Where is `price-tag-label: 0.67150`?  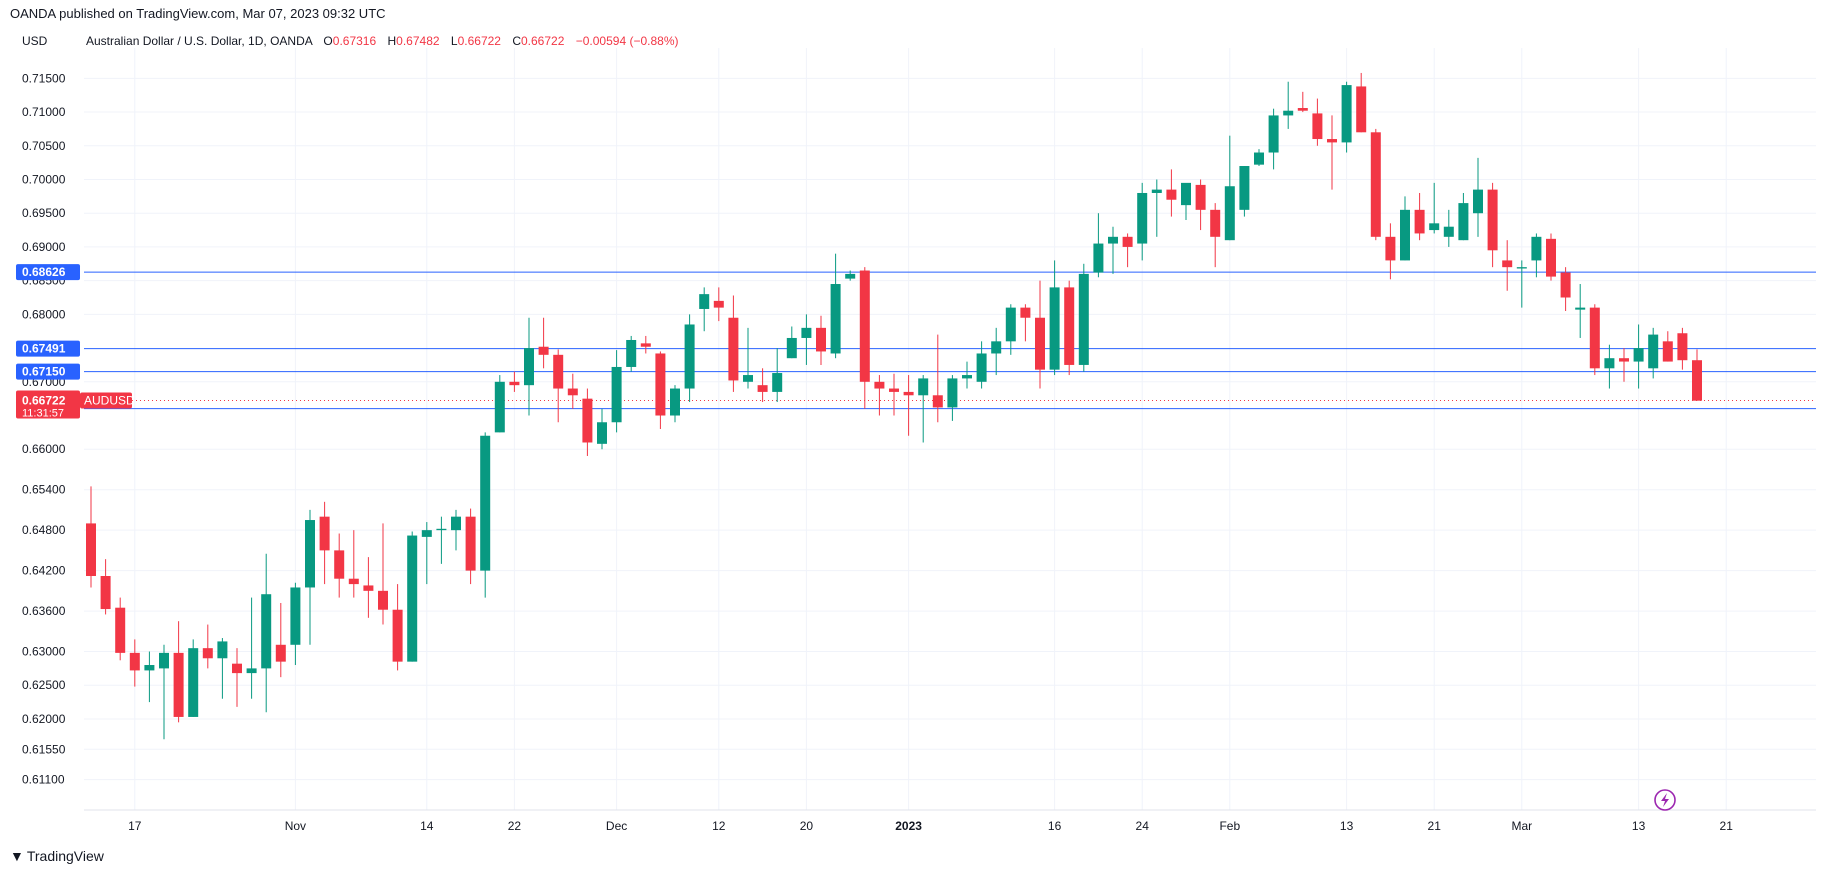
price-tag-label: 0.67150 is located at coordinates (44, 372).